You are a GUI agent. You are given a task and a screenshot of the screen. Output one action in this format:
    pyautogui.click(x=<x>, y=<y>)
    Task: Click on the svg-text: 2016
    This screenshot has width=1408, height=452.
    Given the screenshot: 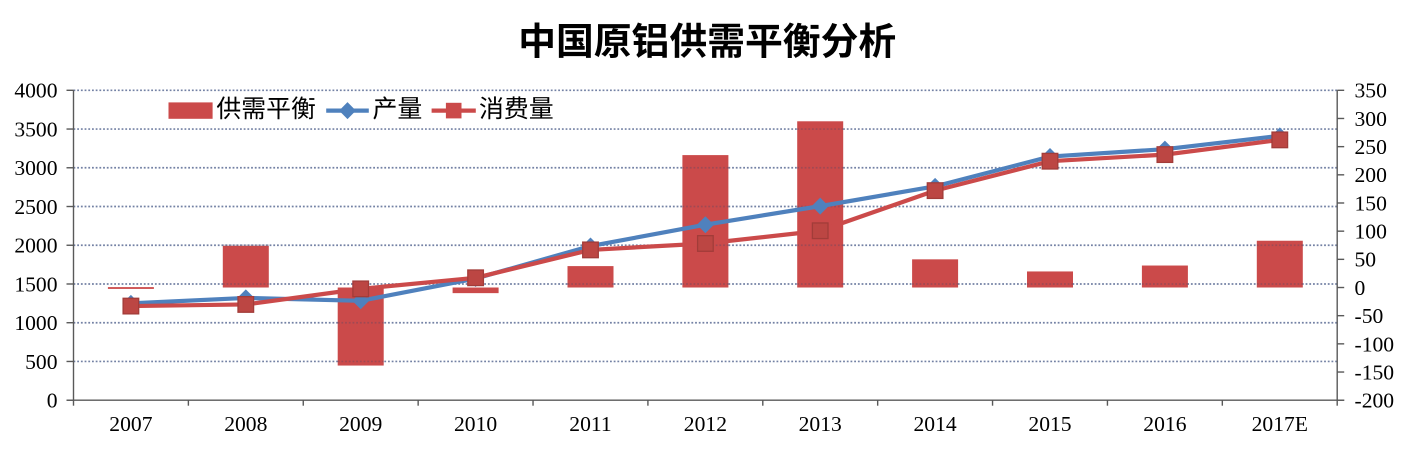 What is the action you would take?
    pyautogui.click(x=1164, y=424)
    